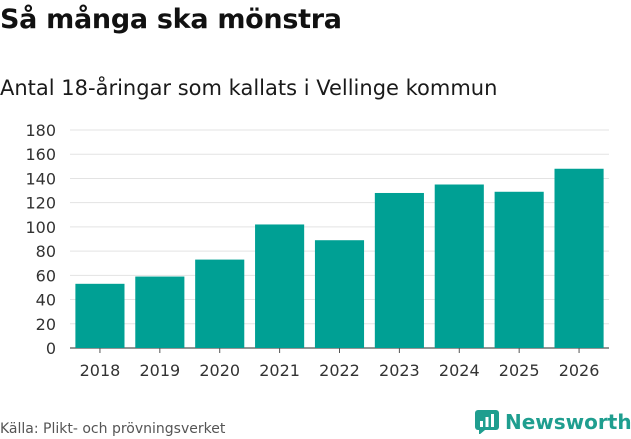  Describe the element at coordinates (100, 370) in the screenshot. I see `x-tick-label: 2018` at that location.